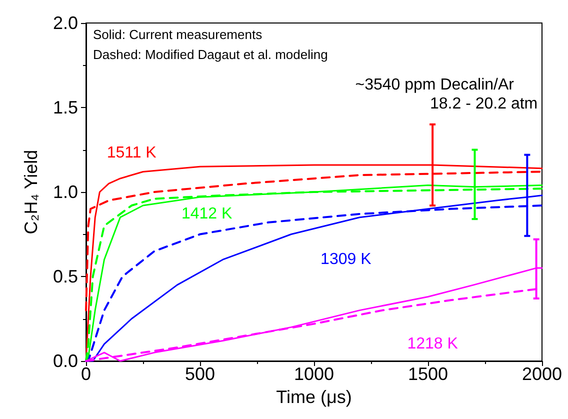 The image size is (568, 419). What do you see at coordinates (542, 374) in the screenshot?
I see `x-tick-label: 2000` at bounding box center [542, 374].